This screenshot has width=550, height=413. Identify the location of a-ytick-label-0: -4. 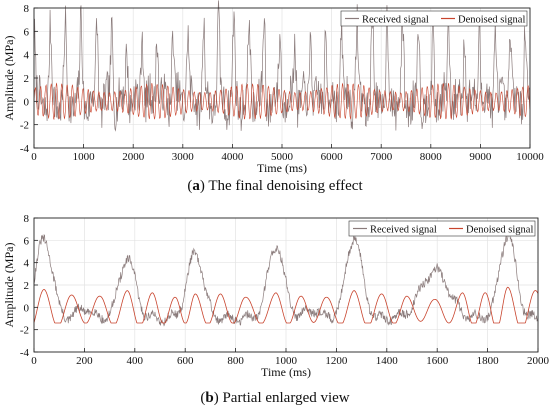
(25, 149).